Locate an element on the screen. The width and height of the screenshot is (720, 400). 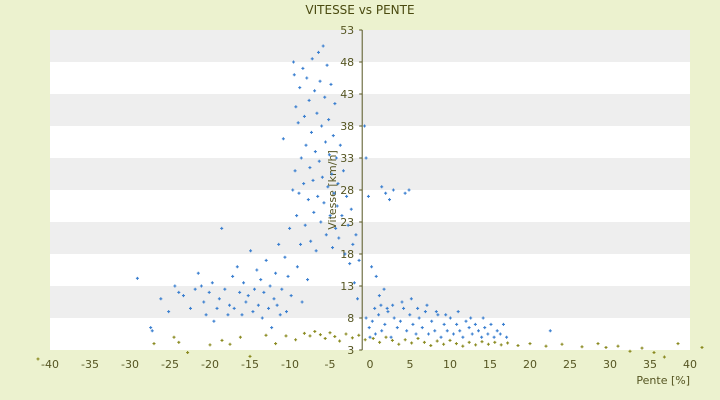
x-tick-label: 15 is located at coordinates (490, 364).